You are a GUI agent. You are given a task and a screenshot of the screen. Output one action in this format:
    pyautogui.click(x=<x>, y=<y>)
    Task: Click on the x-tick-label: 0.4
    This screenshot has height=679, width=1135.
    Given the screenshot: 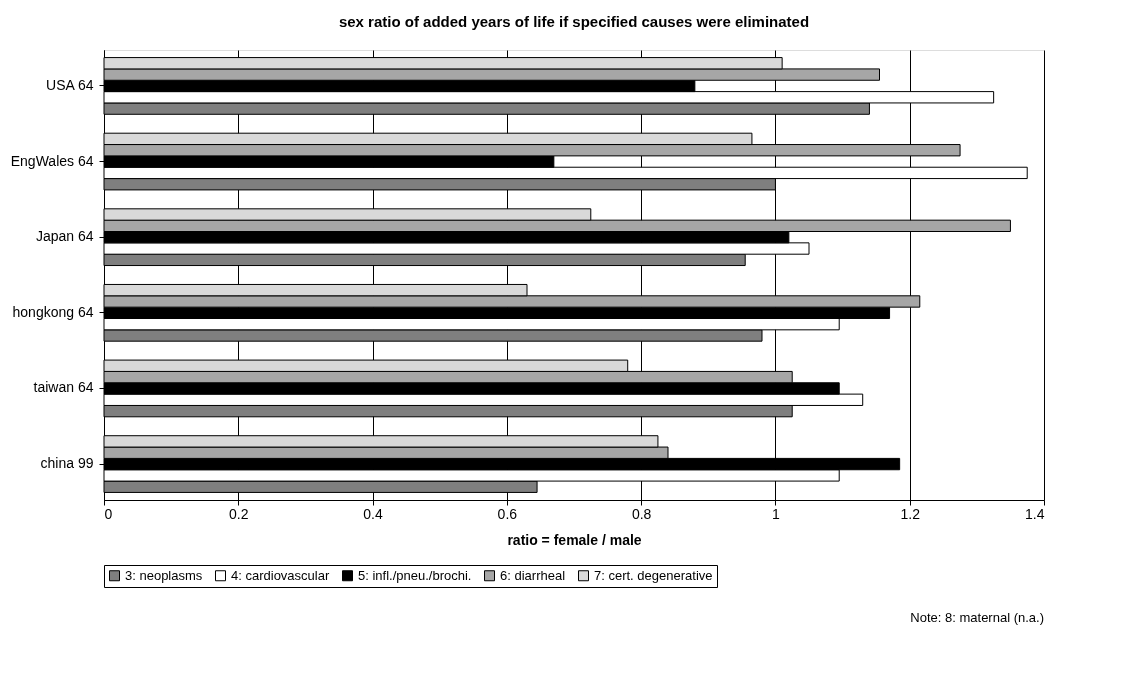 What is the action you would take?
    pyautogui.click(x=373, y=513)
    